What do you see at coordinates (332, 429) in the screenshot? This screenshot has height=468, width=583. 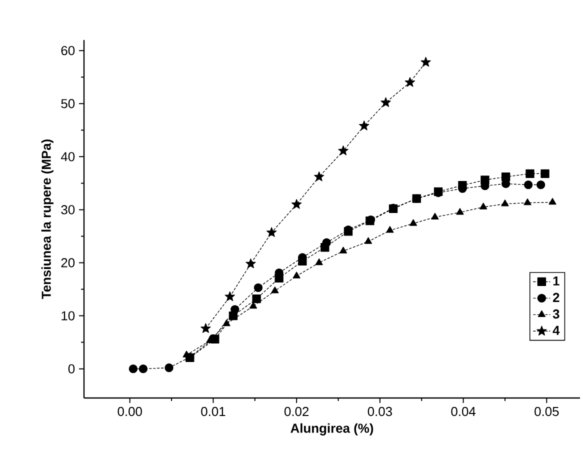 I see `x-axis-title: Alungirea (%)` at bounding box center [332, 429].